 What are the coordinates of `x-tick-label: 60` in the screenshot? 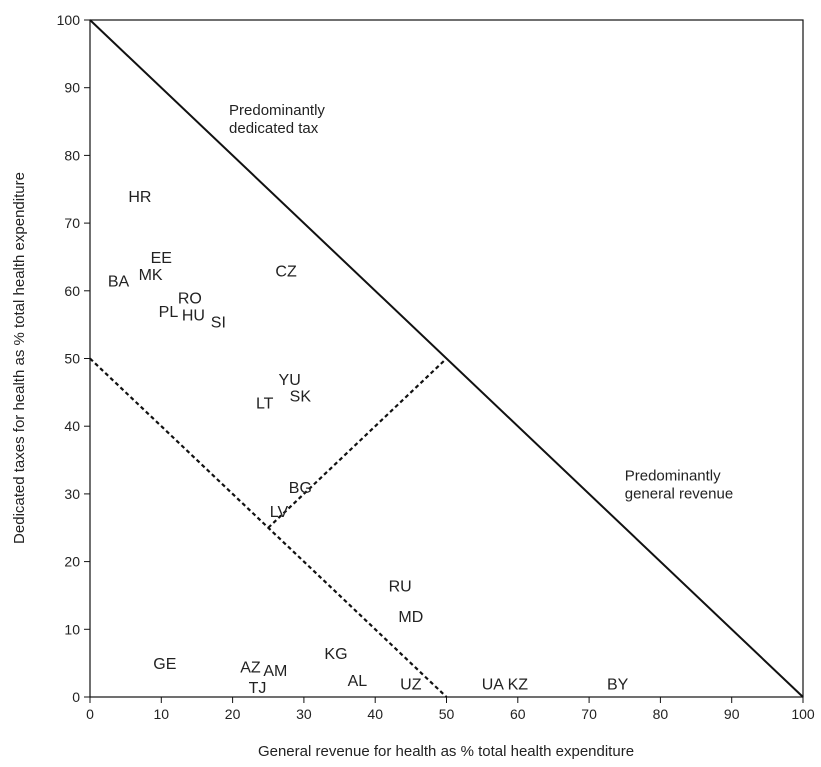 It's located at (518, 714).